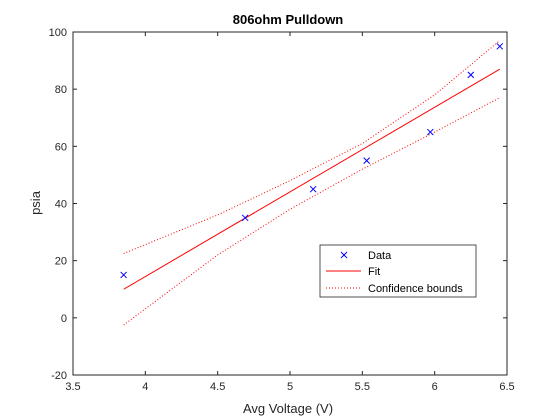  What do you see at coordinates (415, 289) in the screenshot?
I see `legend-label-confidence-bounds: Confidence bounds` at bounding box center [415, 289].